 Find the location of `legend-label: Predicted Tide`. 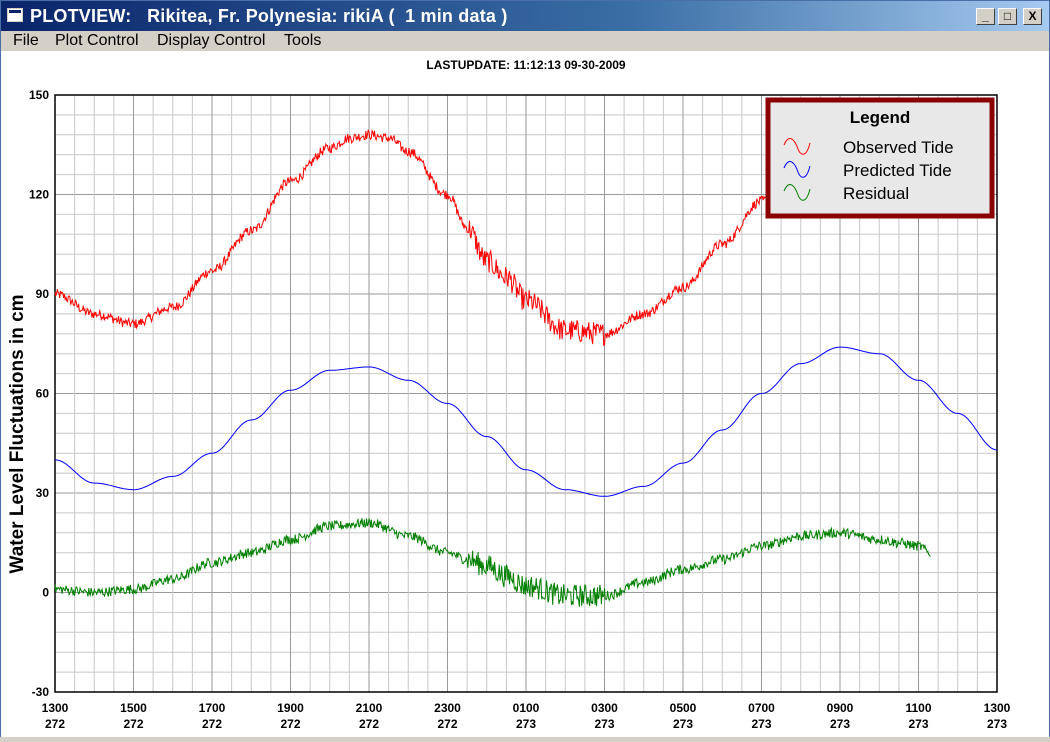

legend-label: Predicted Tide is located at coordinates (897, 170).